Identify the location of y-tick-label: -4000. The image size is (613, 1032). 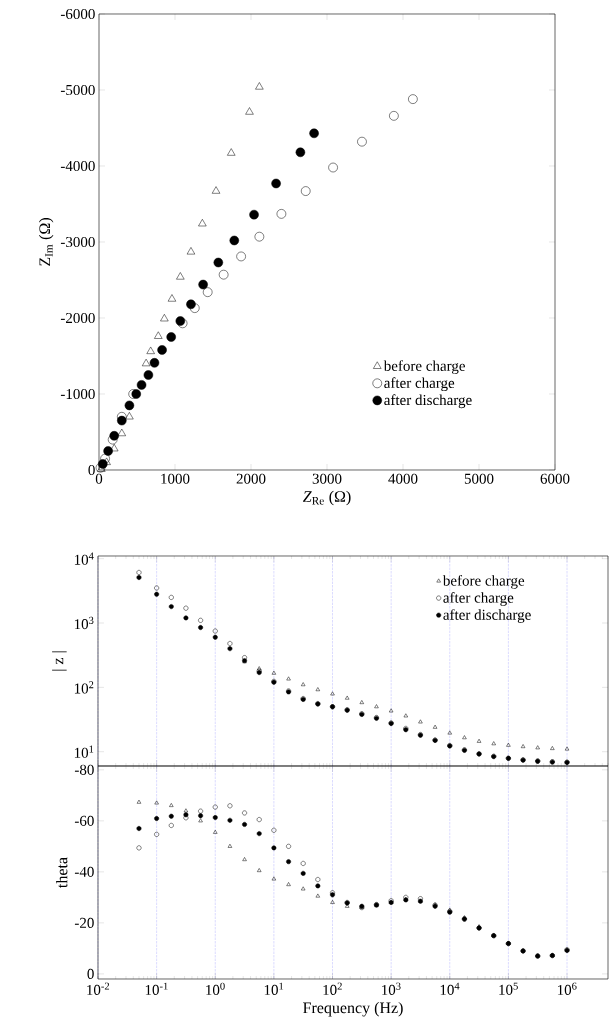
(77, 166).